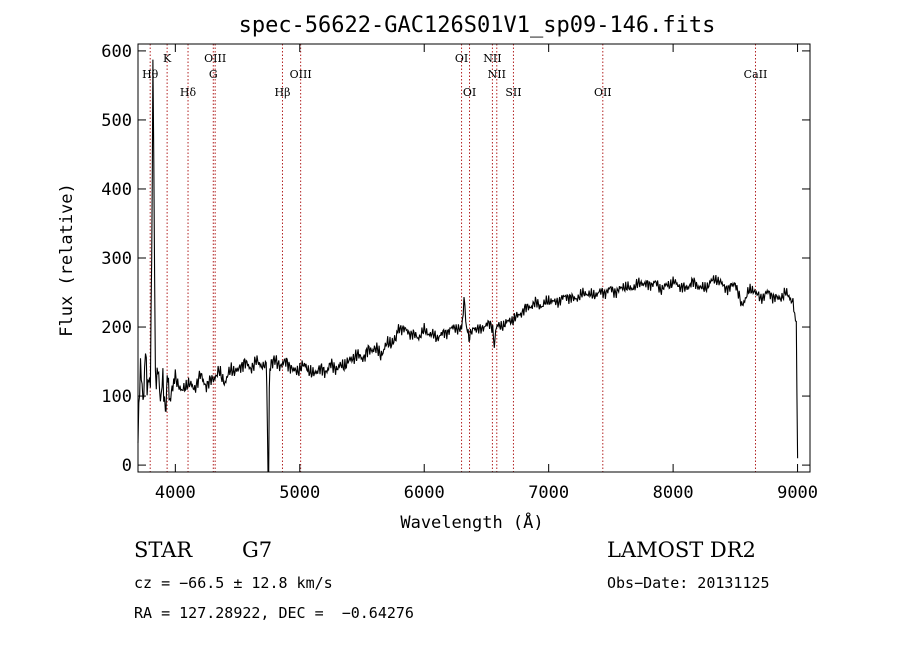  What do you see at coordinates (756, 74) in the screenshot?
I see `spectral-line-label: CaII` at bounding box center [756, 74].